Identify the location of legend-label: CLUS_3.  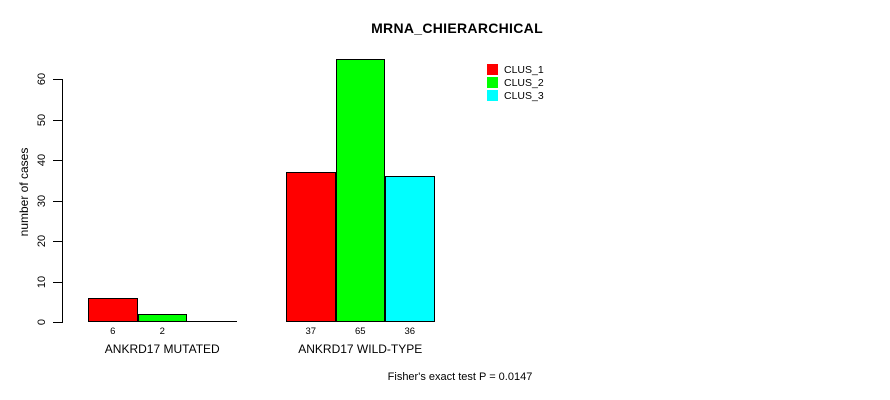
(524, 95).